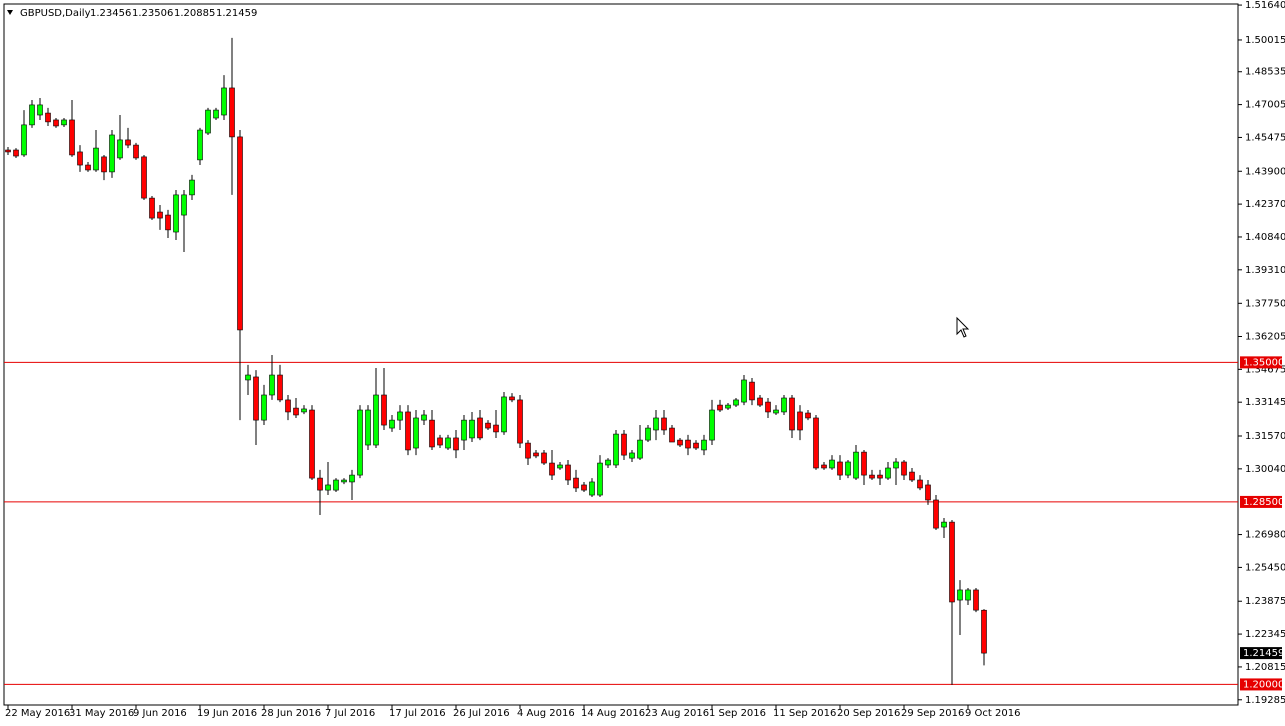 Image resolution: width=1285 pixels, height=726 pixels. I want to click on y-tick-label: 1.30040, so click(1265, 469).